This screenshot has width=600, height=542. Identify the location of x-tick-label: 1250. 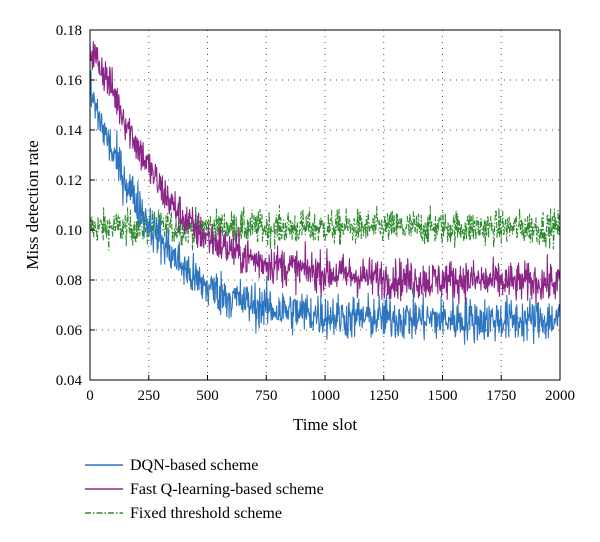
(384, 396).